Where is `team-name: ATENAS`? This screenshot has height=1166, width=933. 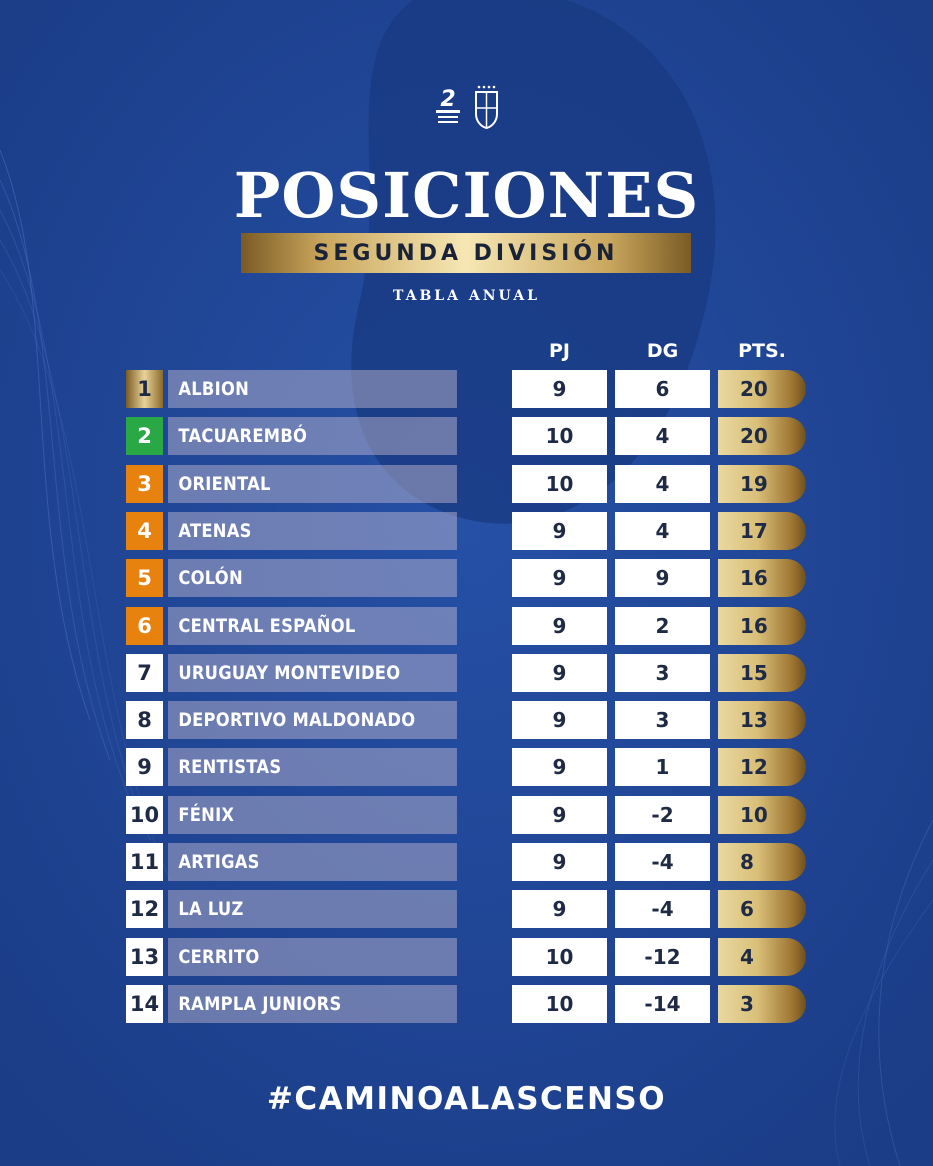
team-name: ATENAS is located at coordinates (312, 530).